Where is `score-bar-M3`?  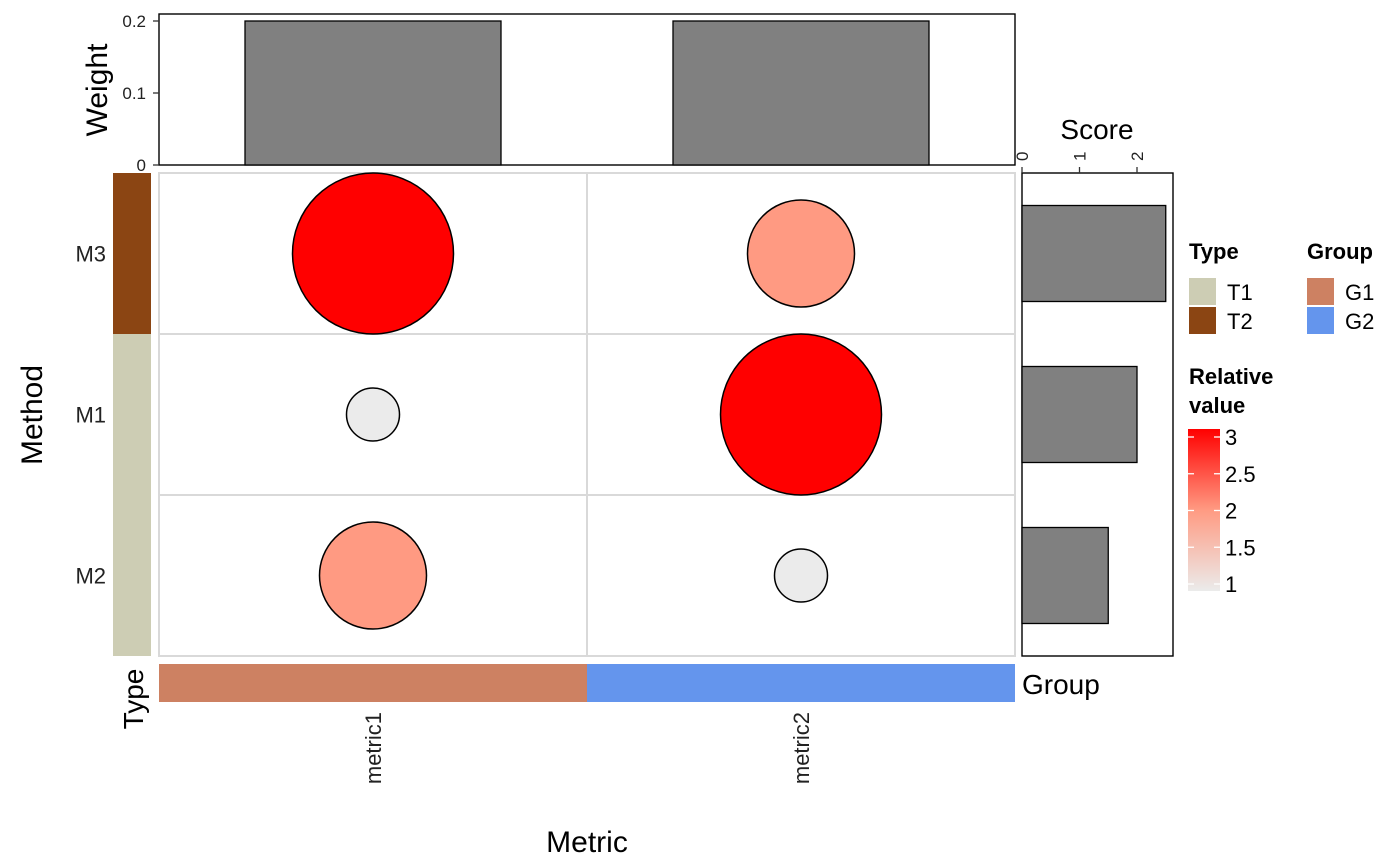
score-bar-M3 is located at coordinates (1094, 253).